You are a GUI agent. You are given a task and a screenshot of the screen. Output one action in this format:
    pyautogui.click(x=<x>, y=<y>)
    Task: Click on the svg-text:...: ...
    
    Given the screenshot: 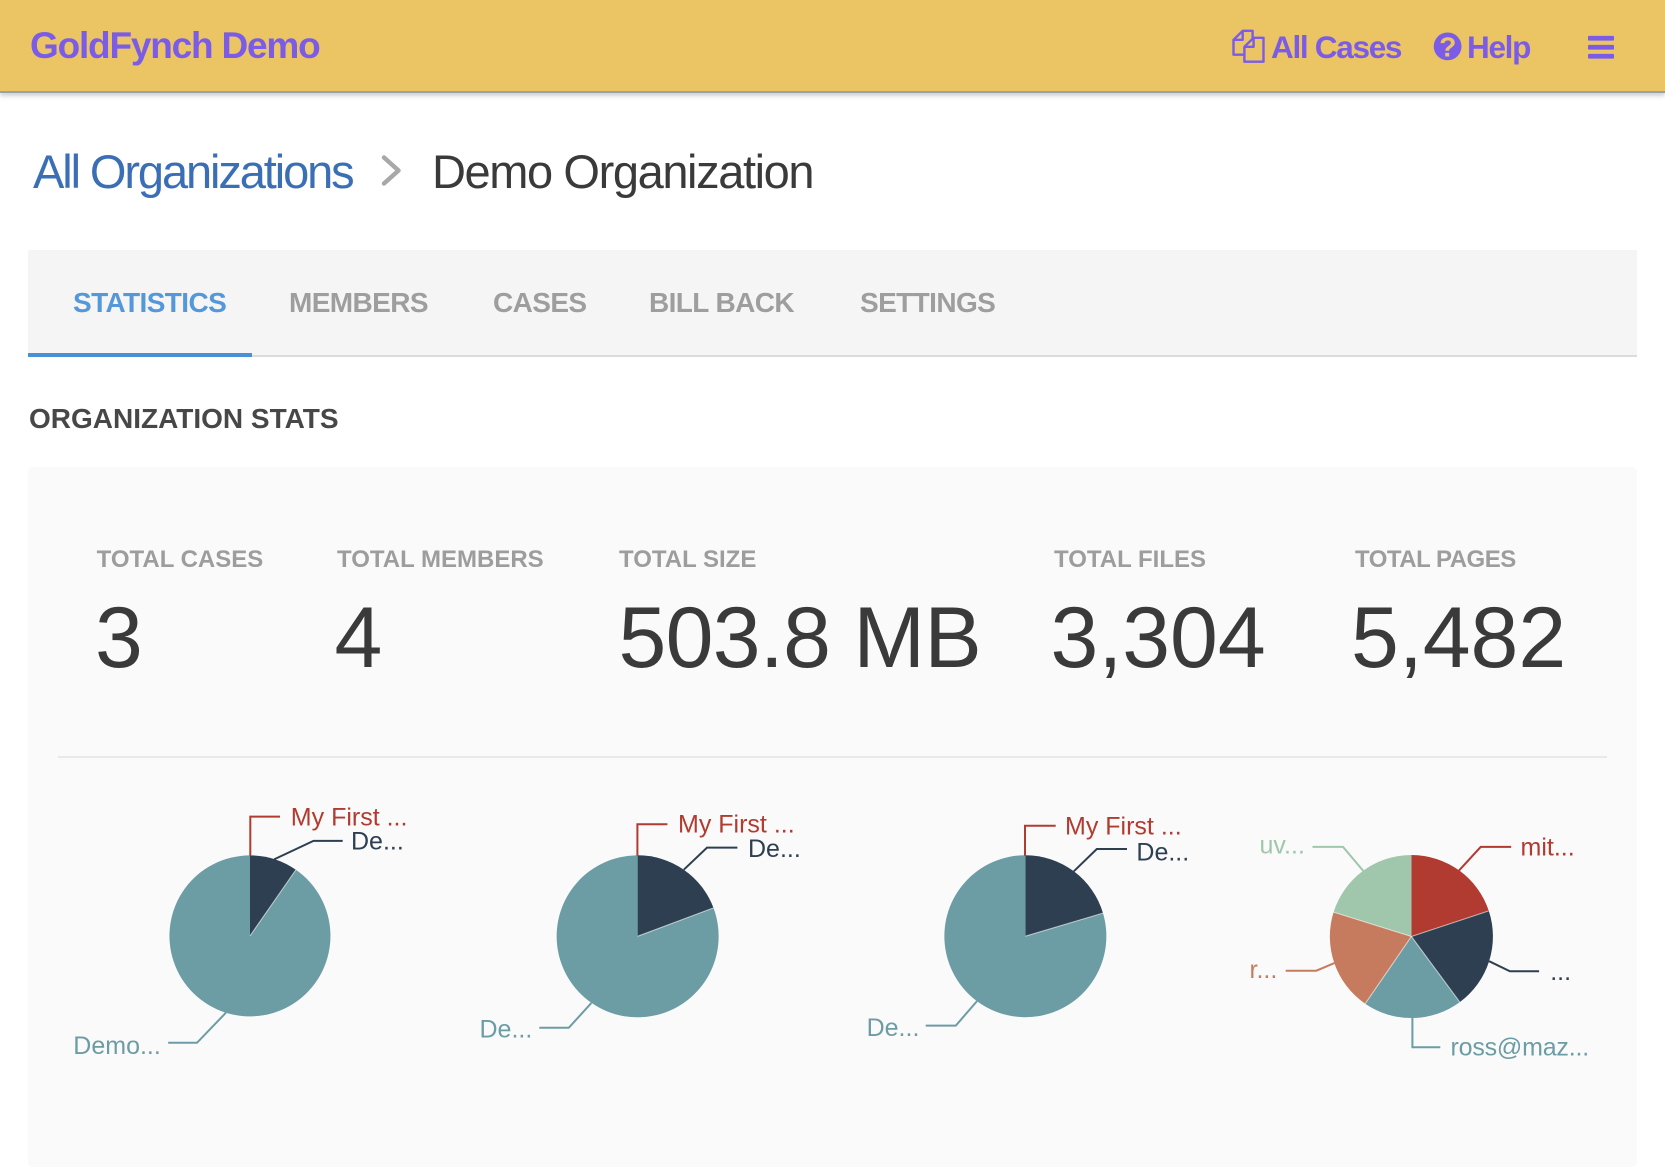 What is the action you would take?
    pyautogui.click(x=1560, y=972)
    